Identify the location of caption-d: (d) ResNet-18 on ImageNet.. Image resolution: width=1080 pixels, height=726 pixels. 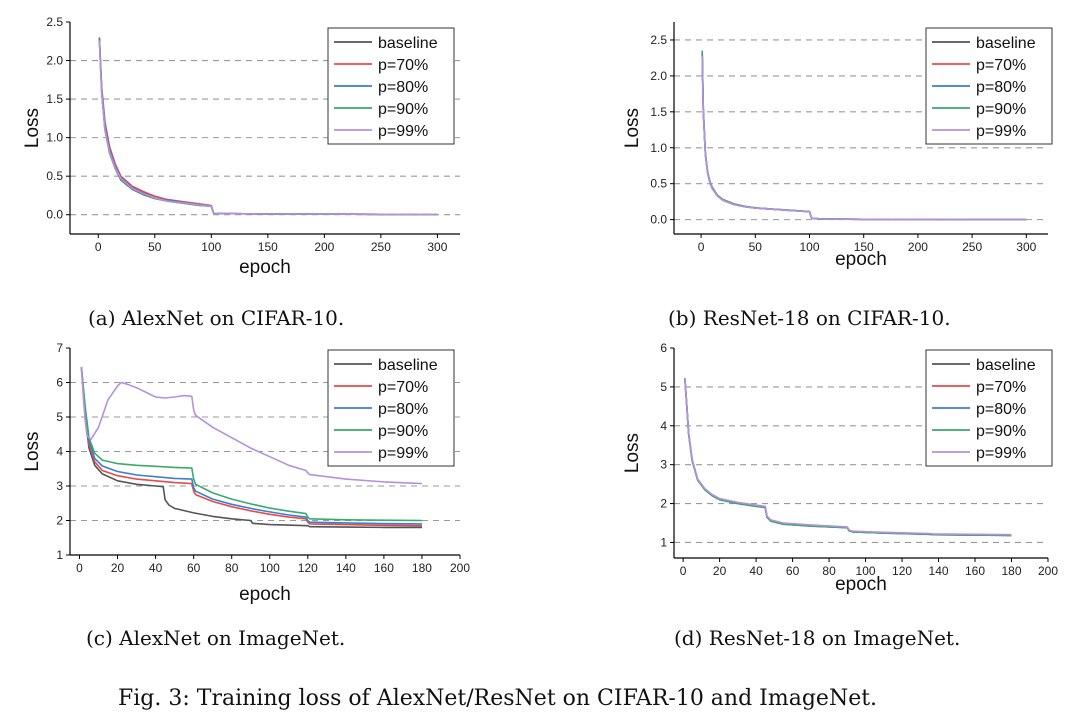
(817, 638).